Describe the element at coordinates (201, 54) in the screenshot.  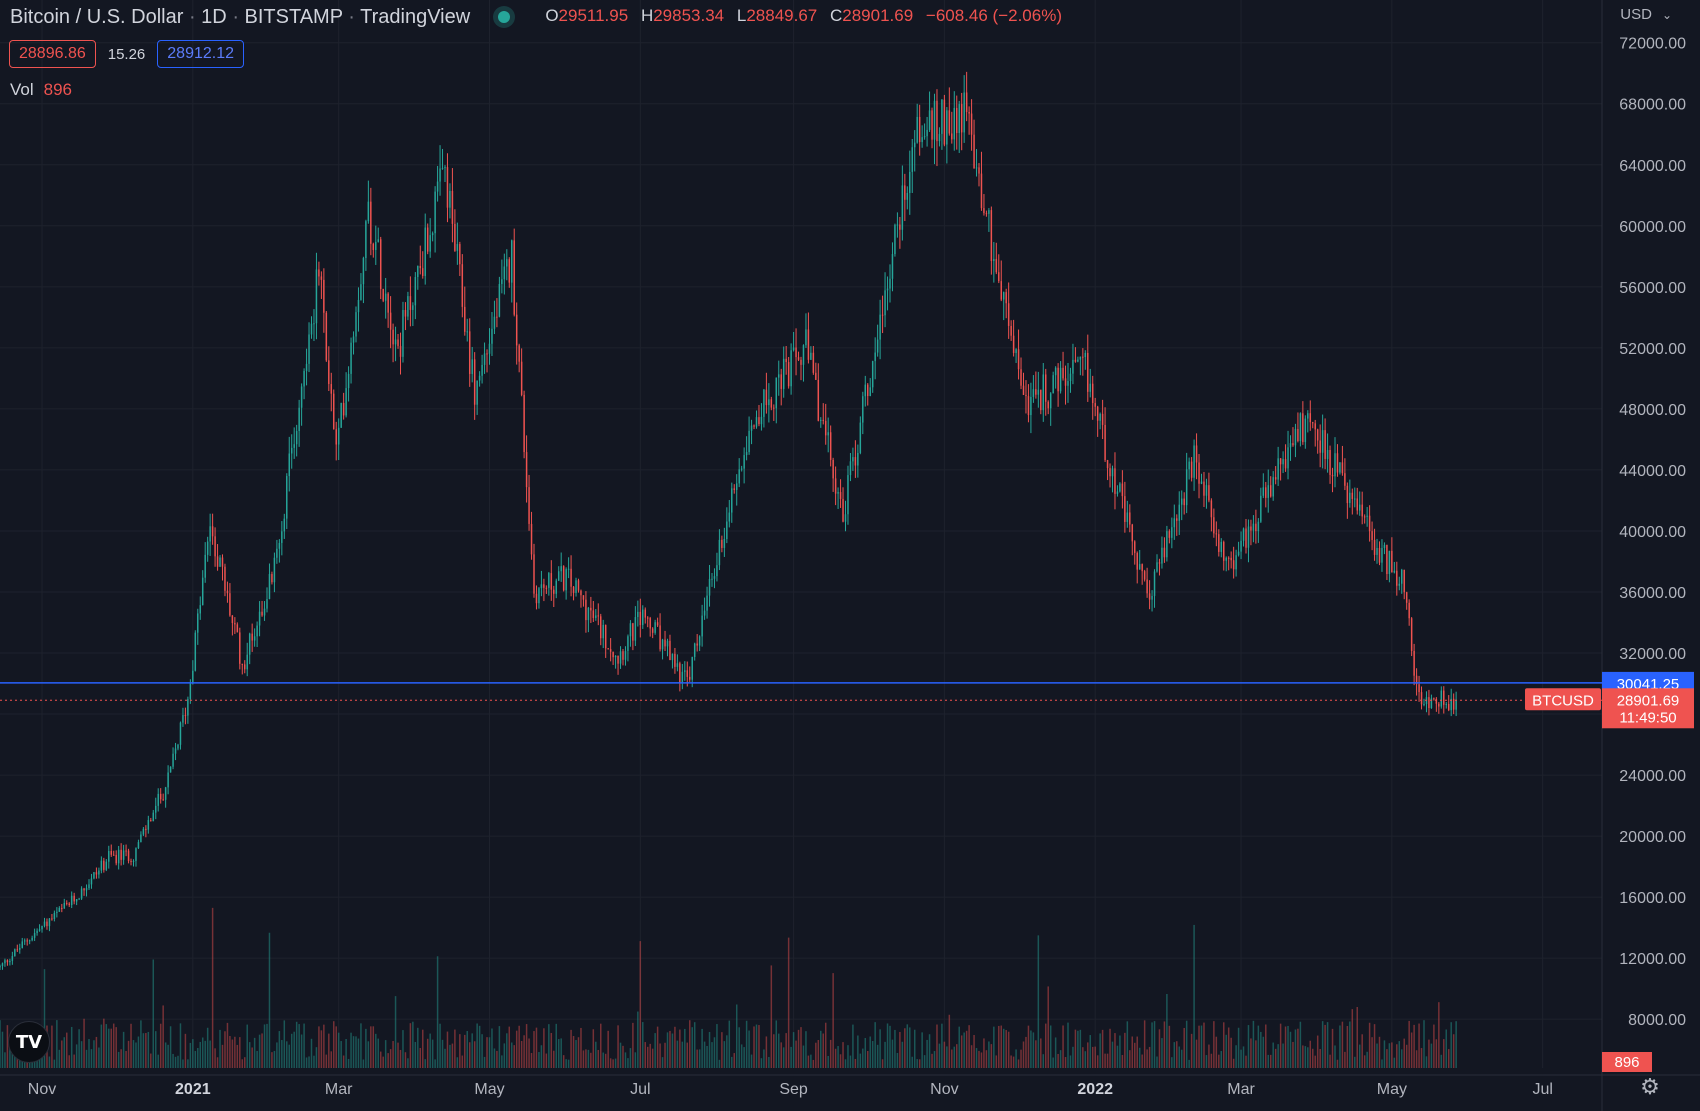
I see `buy-price-button: 28912.12` at that location.